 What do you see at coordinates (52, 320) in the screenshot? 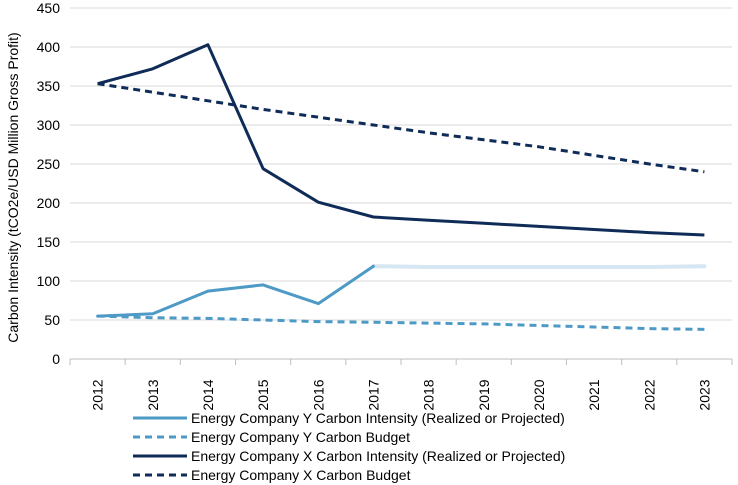
I see `y-tick-label-50: 50` at bounding box center [52, 320].